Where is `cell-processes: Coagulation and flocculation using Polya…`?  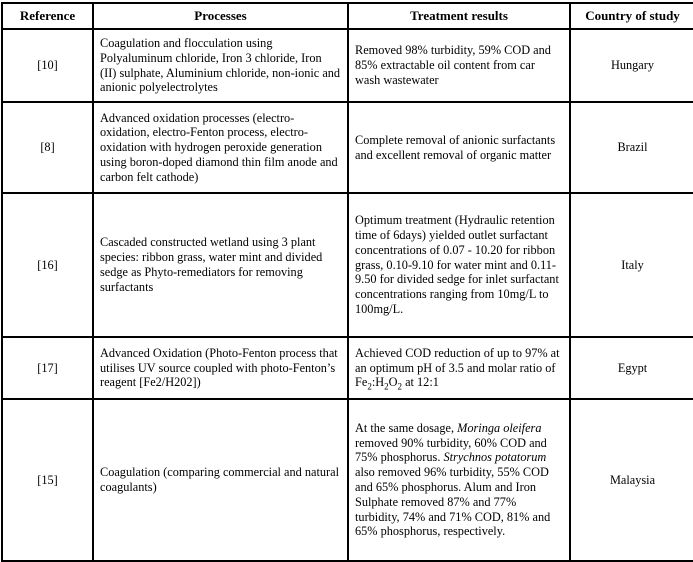 cell-processes: Coagulation and flocculation using Polya… is located at coordinates (220, 65).